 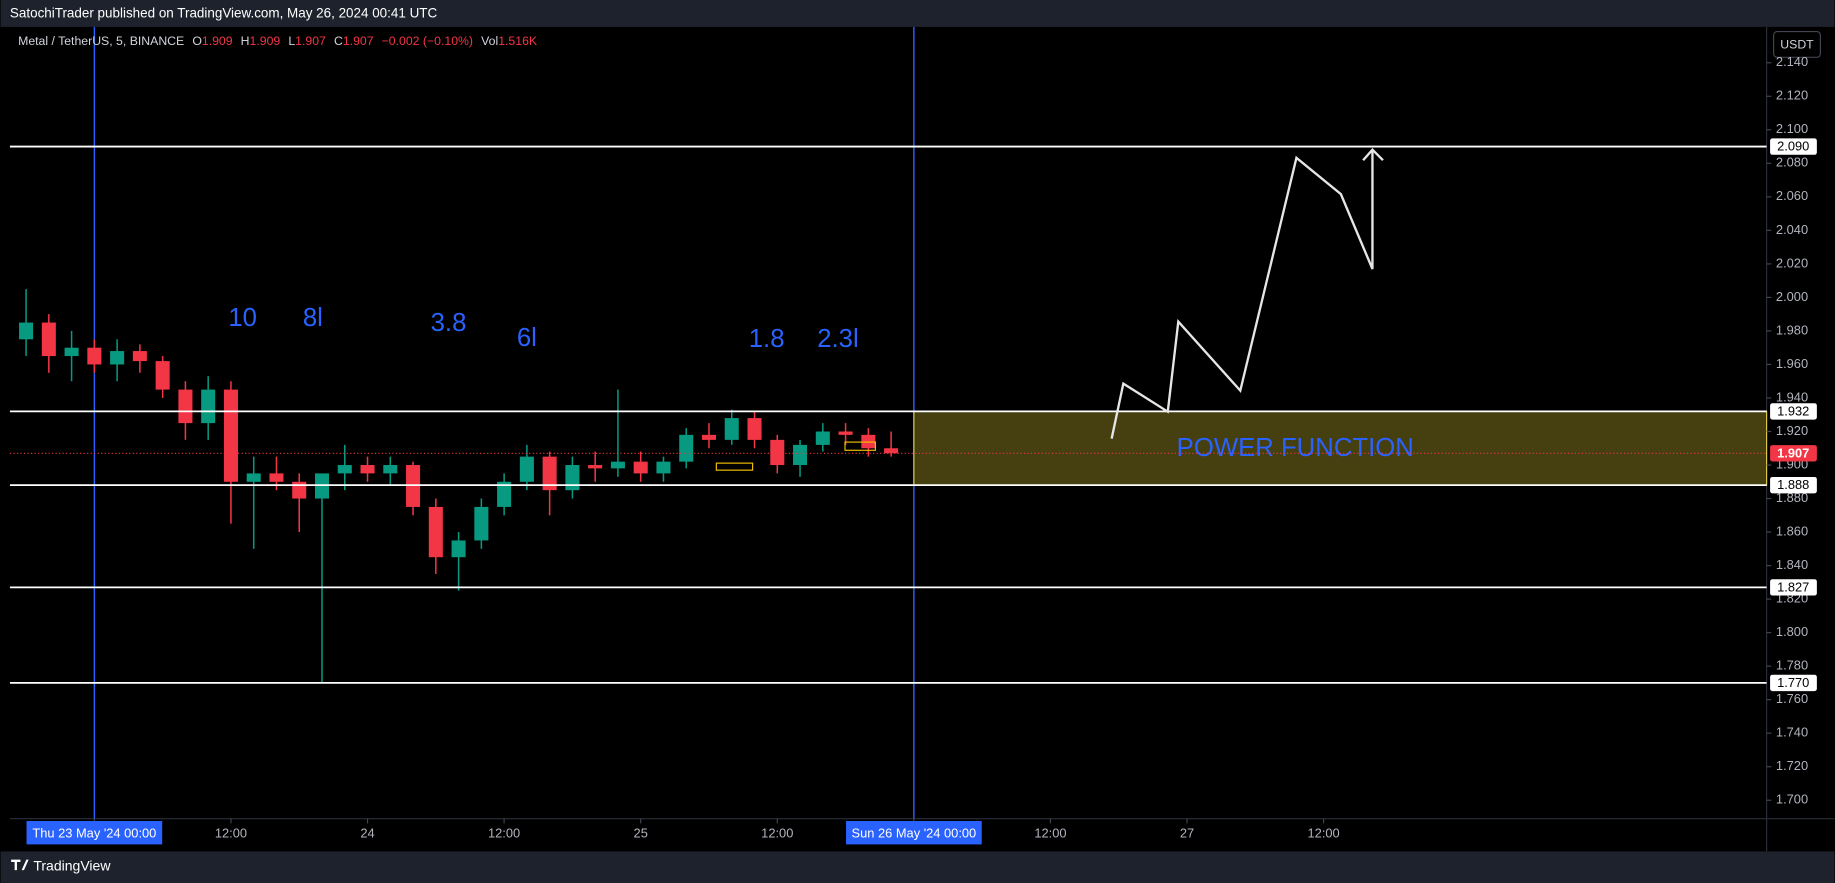 I want to click on y-tick-label: 1.700, so click(x=1792, y=799).